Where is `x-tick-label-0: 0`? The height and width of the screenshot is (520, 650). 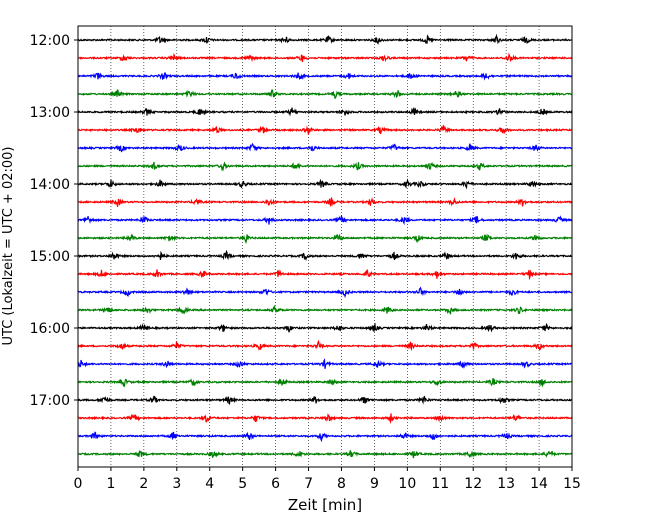 x-tick-label-0: 0 is located at coordinates (78, 484).